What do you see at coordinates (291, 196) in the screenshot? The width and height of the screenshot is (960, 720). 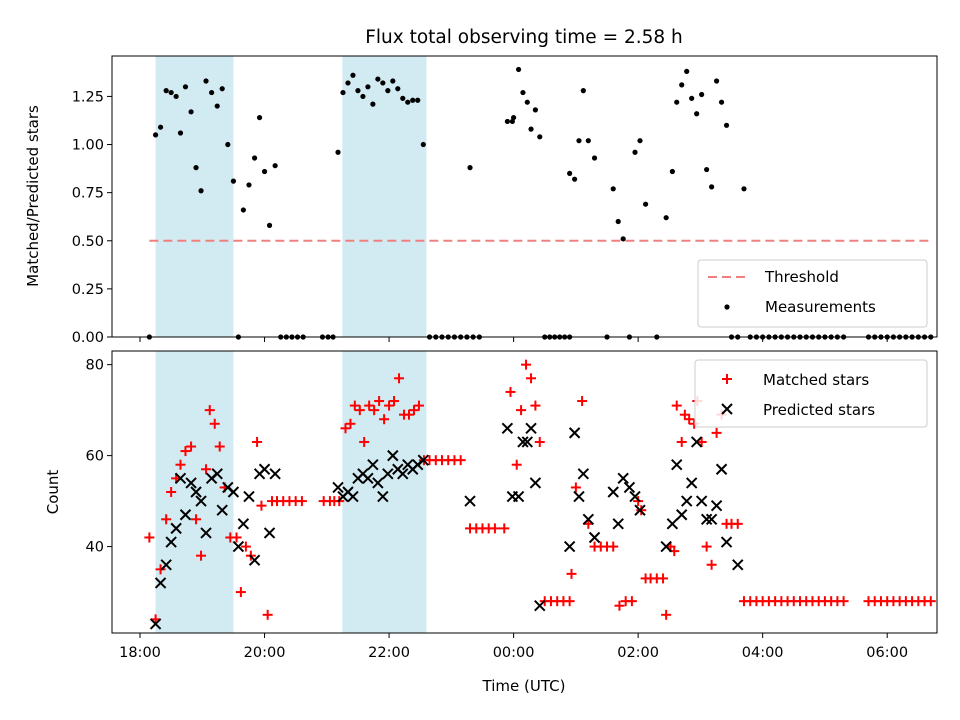 I see `shaded-intervals-top` at bounding box center [291, 196].